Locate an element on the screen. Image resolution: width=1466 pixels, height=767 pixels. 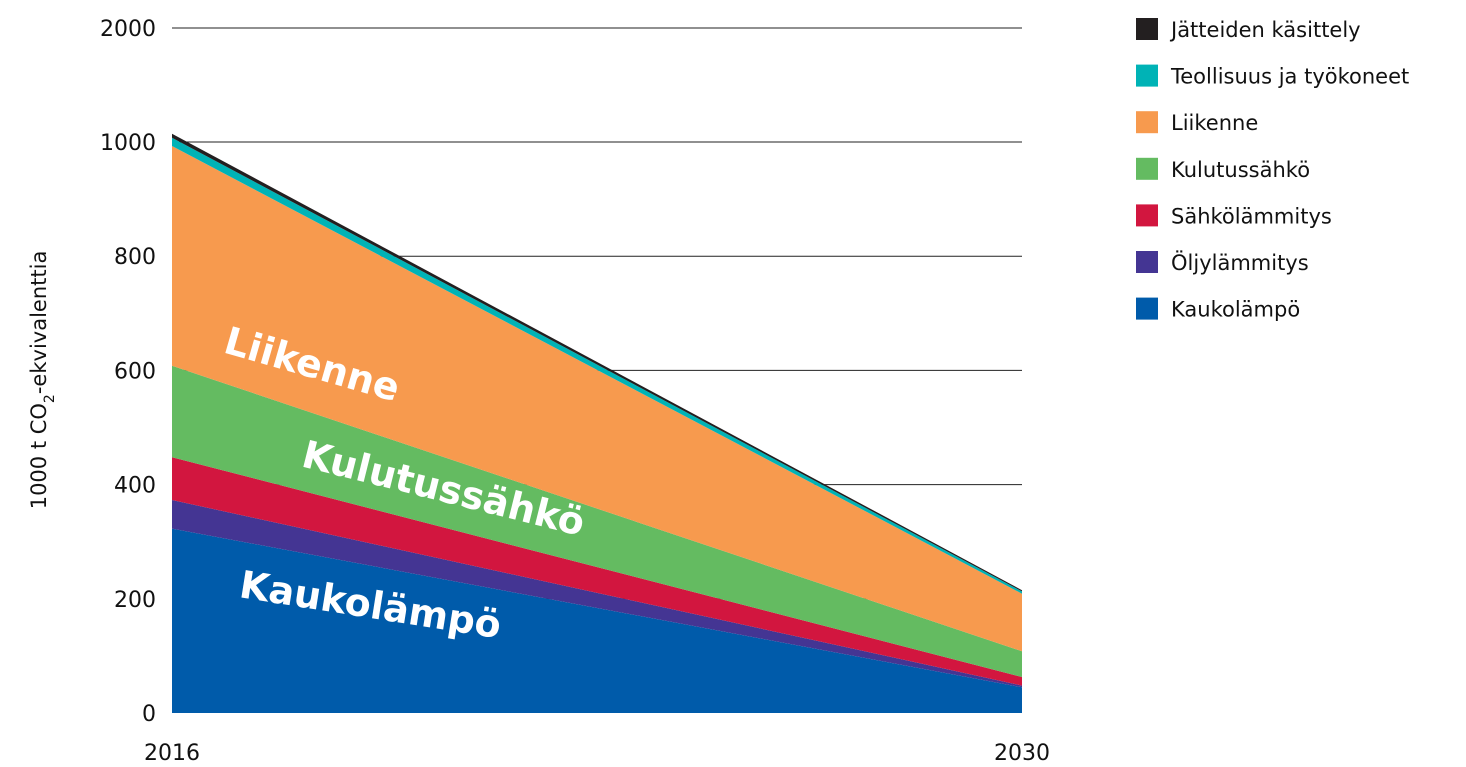
legend-swatch-jatteiden-kasittely is located at coordinates (1147, 29).